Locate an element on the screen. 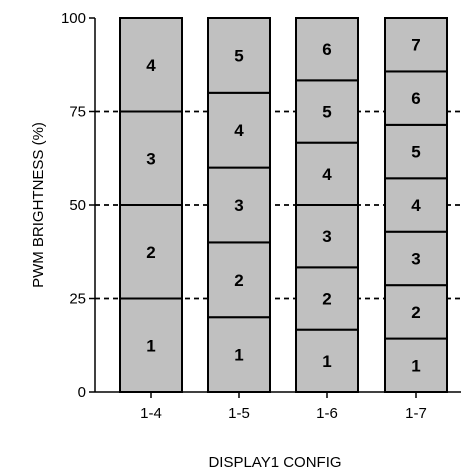  y-tick-label: 100 is located at coordinates (73, 18).